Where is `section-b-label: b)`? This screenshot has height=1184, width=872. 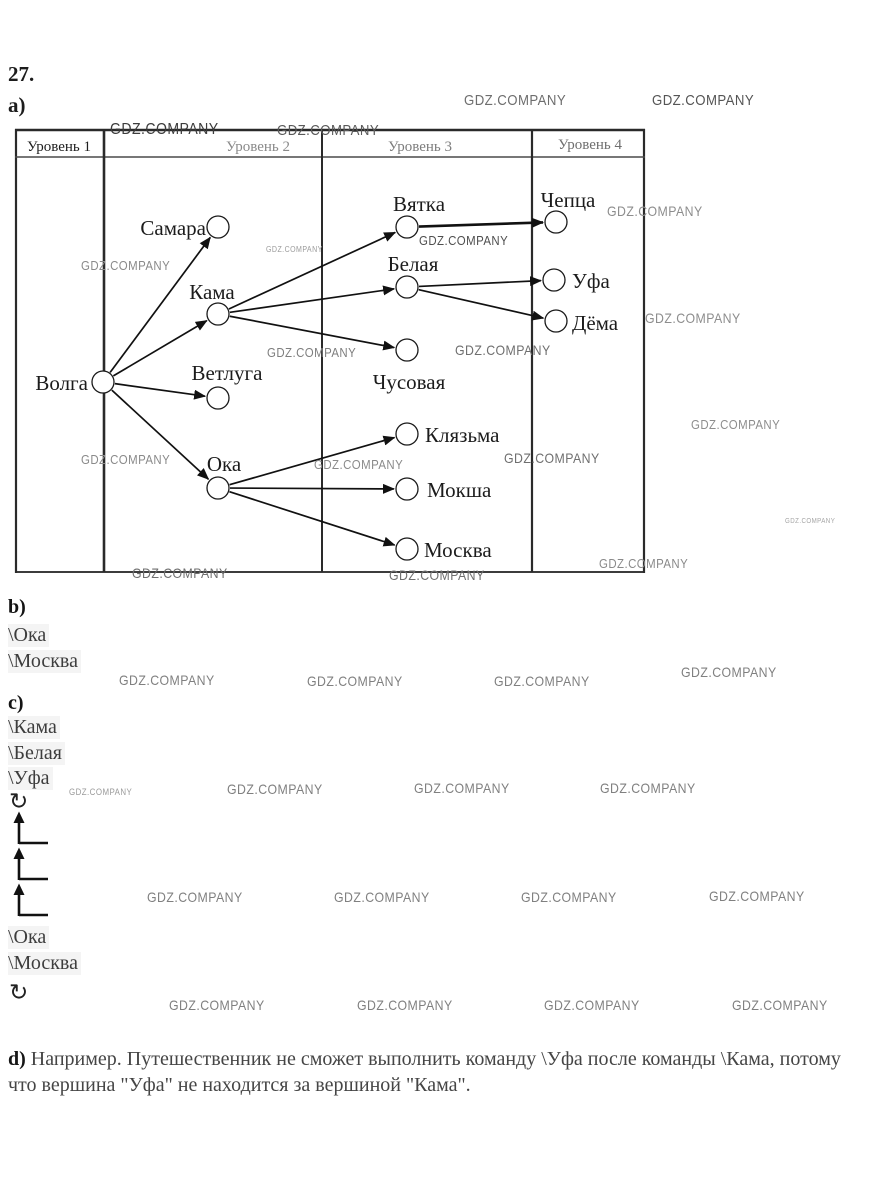 section-b-label: b) is located at coordinates (17, 607).